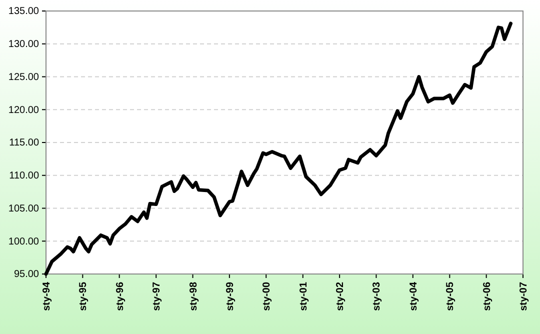 Image resolution: width=540 pixels, height=334 pixels. What do you see at coordinates (524, 296) in the screenshot?
I see `x-tick-label: sty-07` at bounding box center [524, 296].